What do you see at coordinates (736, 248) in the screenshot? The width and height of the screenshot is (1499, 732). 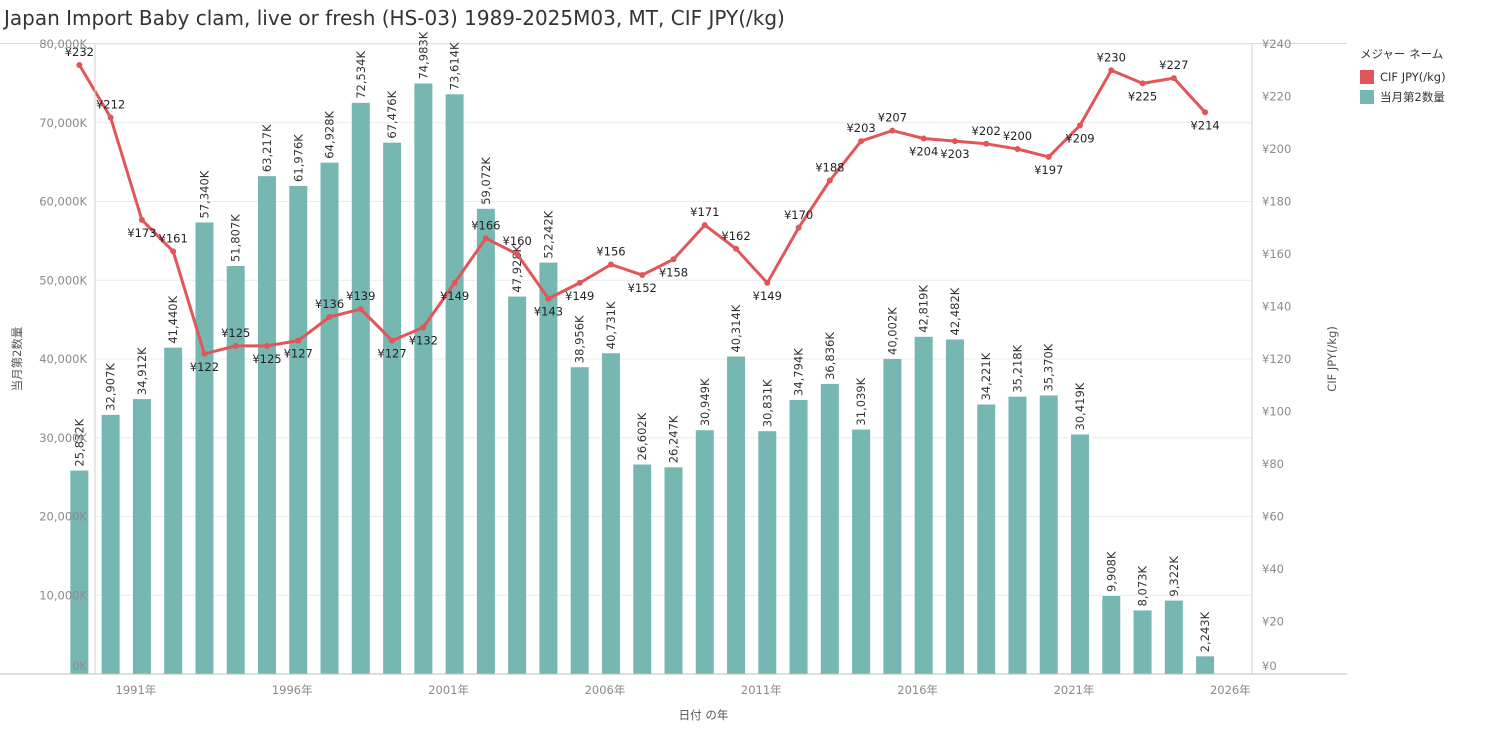 I see `cif-point-2010` at bounding box center [736, 248].